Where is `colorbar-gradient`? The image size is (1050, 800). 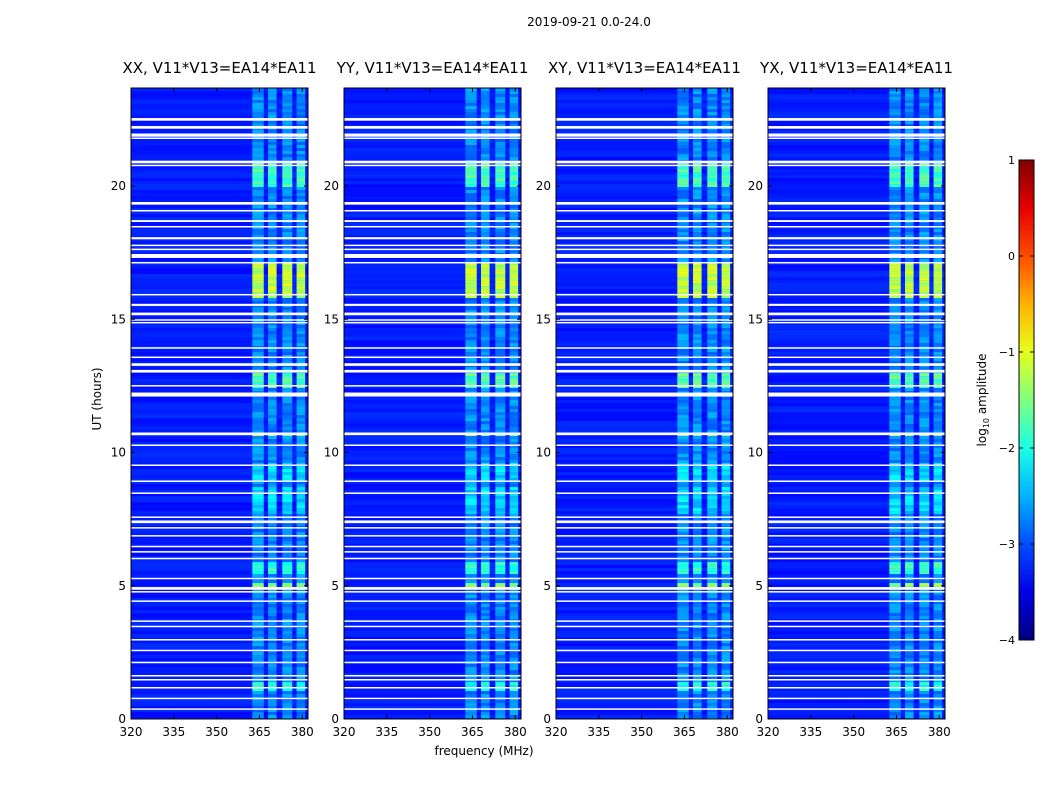
colorbar-gradient is located at coordinates (1026, 400).